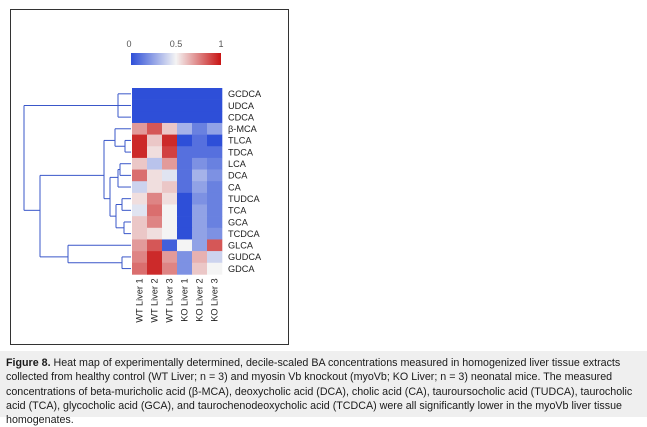 The width and height of the screenshot is (647, 427). I want to click on row-label: CA, so click(235, 187).